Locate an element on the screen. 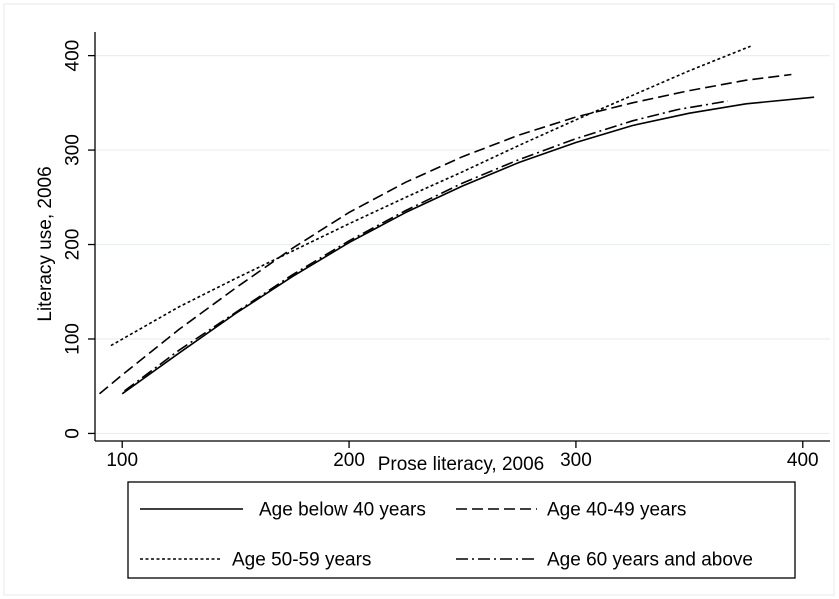 Image resolution: width=839 pixels, height=599 pixels. legend-label: Age 40-49 years is located at coordinates (616, 510).